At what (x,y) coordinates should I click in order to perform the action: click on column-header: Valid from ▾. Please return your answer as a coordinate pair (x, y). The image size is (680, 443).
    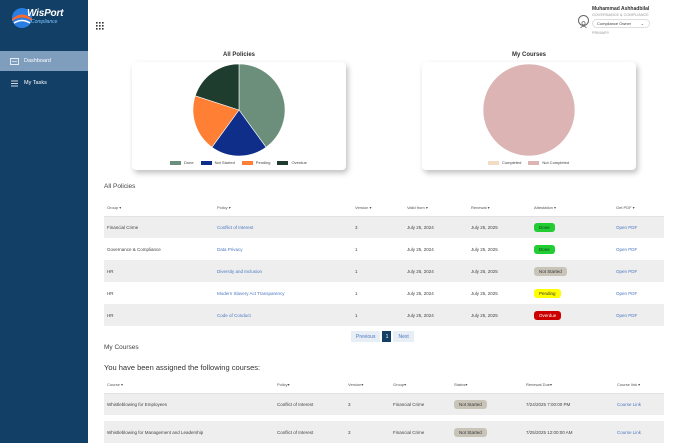
    Looking at the image, I should click on (436, 208).